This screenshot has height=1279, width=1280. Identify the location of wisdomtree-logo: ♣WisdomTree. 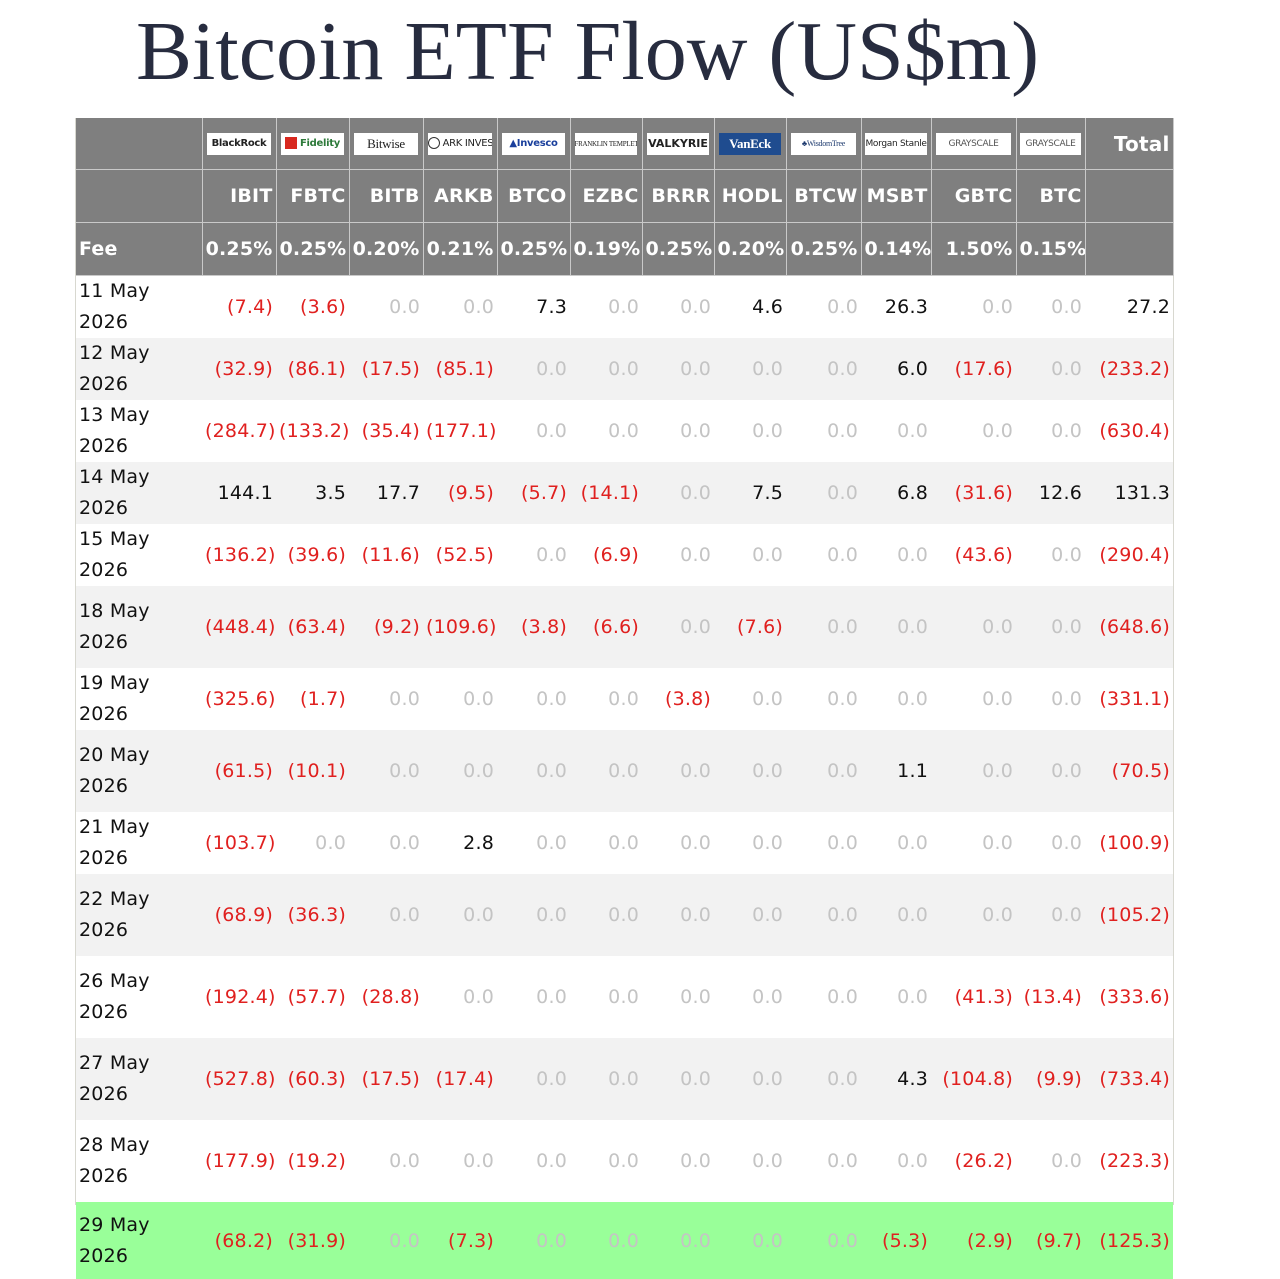
(824, 144).